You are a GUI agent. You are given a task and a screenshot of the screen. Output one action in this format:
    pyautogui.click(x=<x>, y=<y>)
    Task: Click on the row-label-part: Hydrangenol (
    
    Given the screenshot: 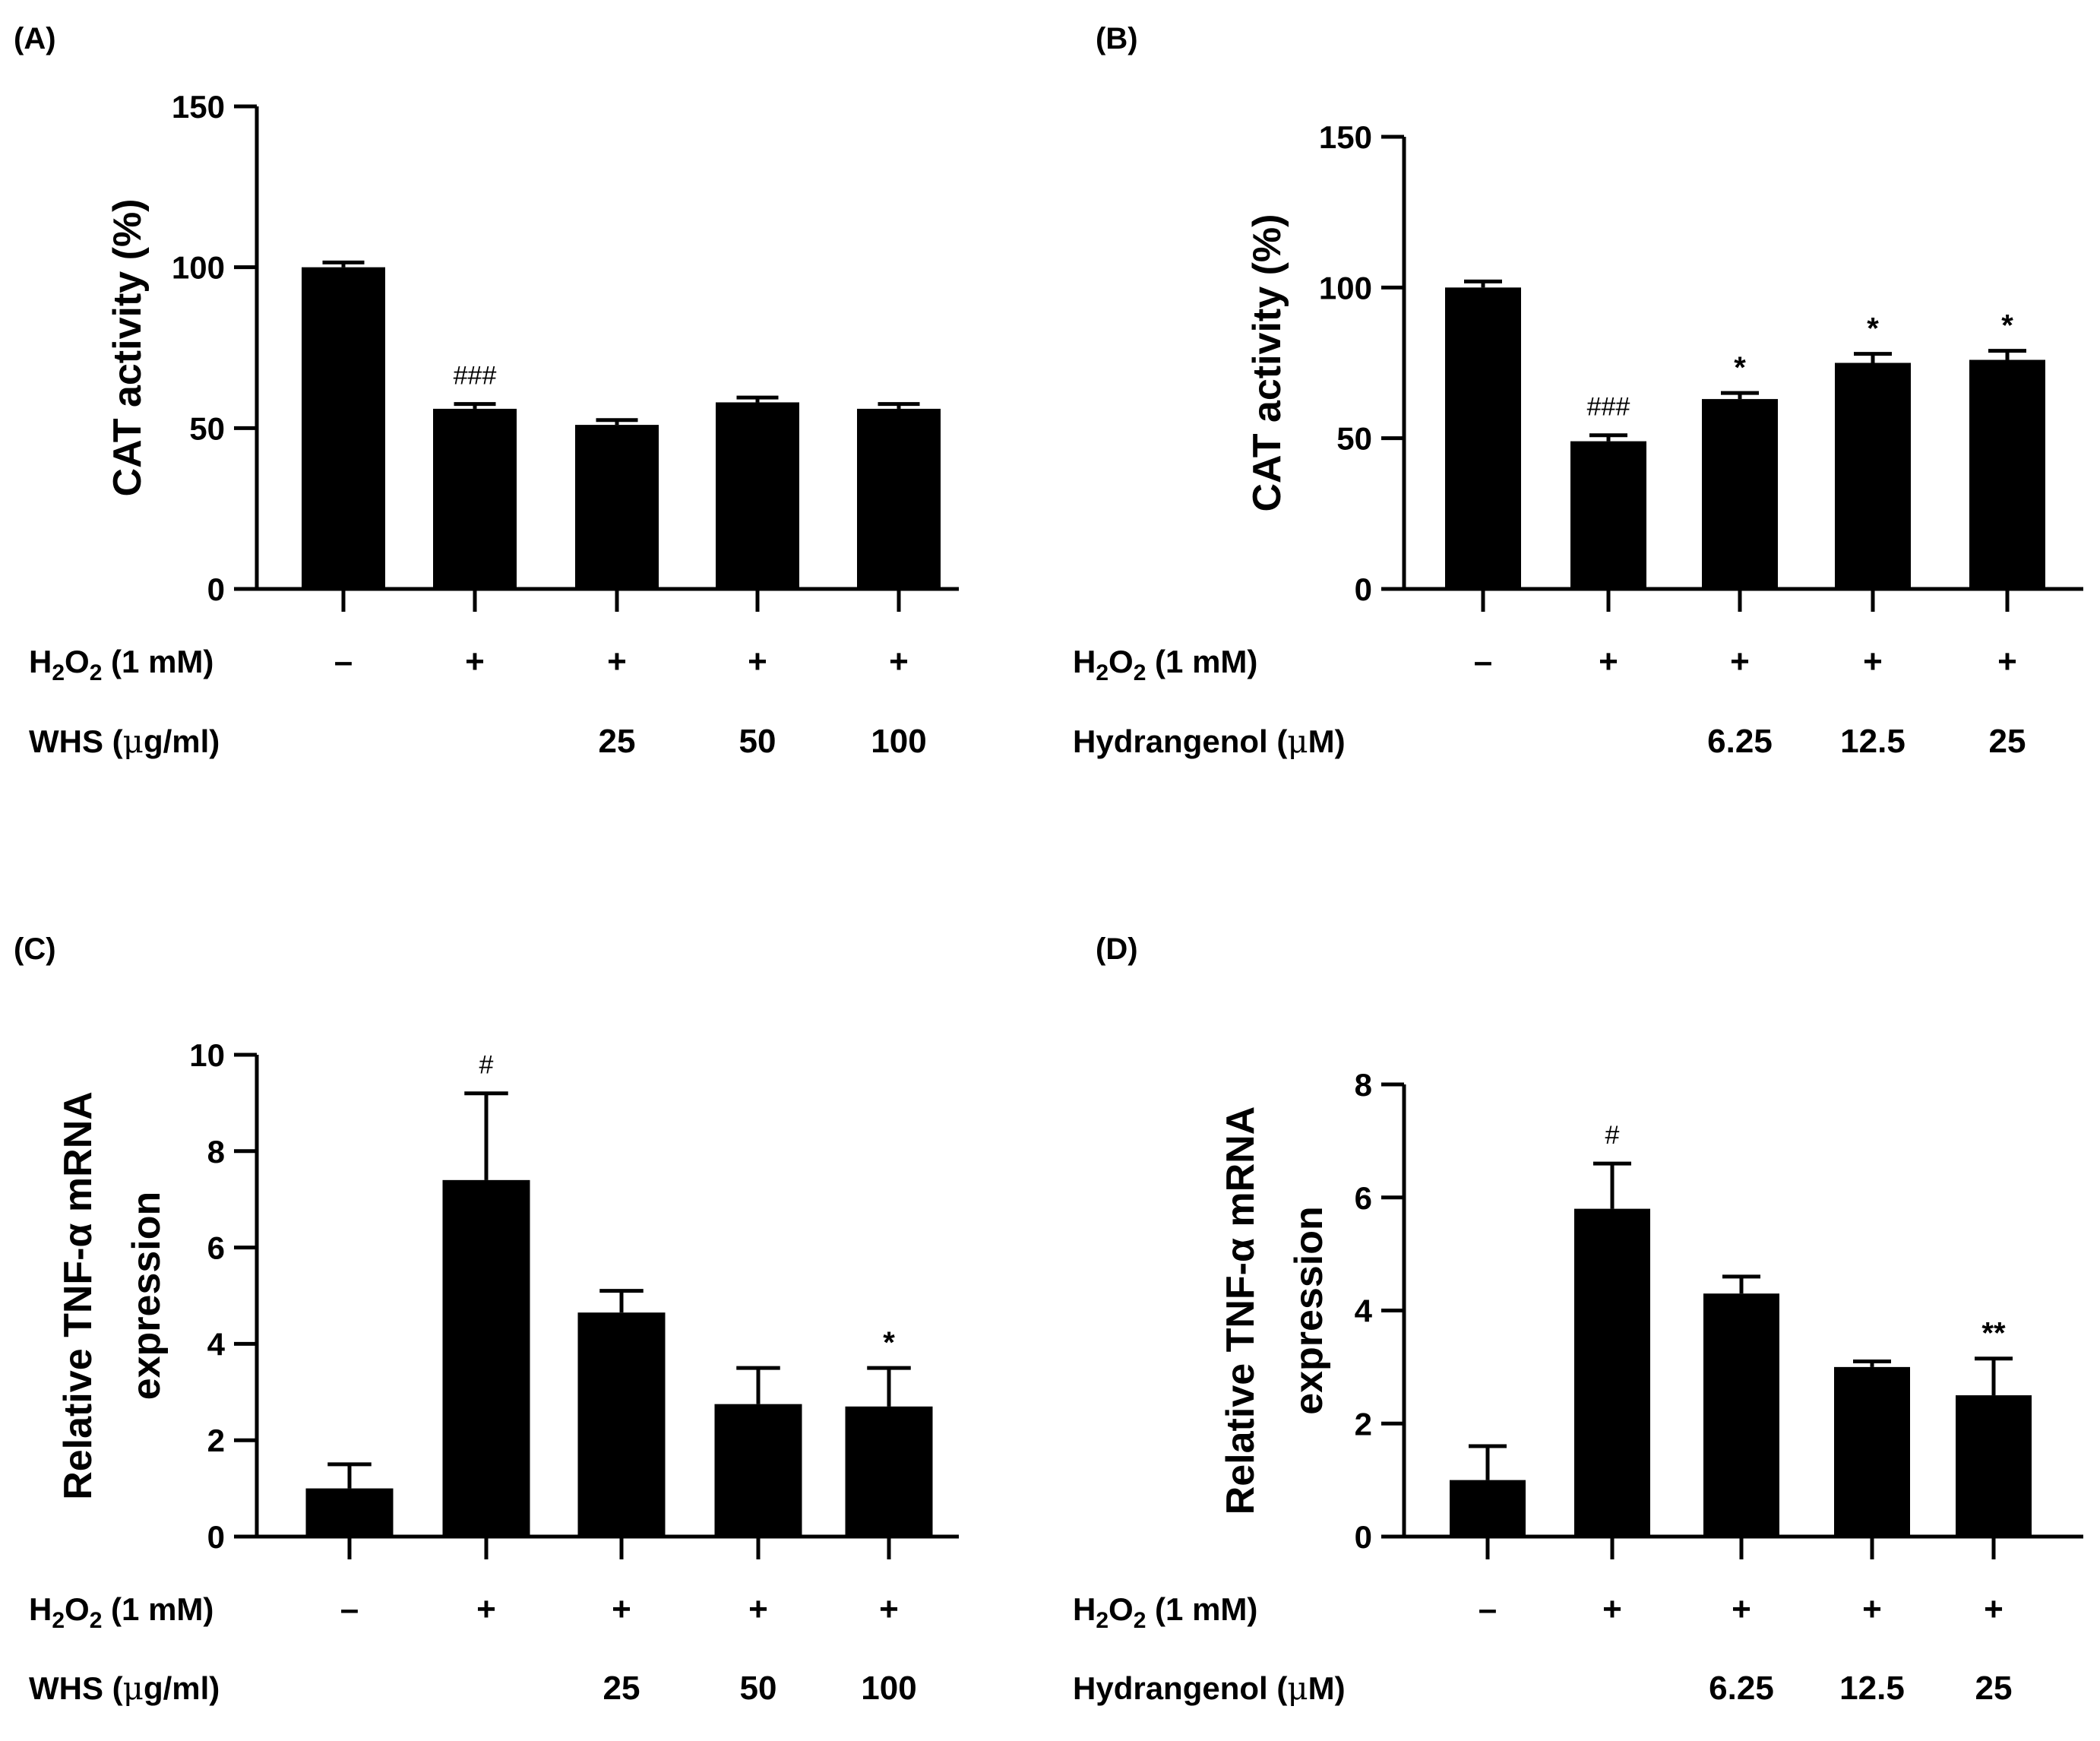 What is the action you would take?
    pyautogui.click(x=1180, y=1688)
    